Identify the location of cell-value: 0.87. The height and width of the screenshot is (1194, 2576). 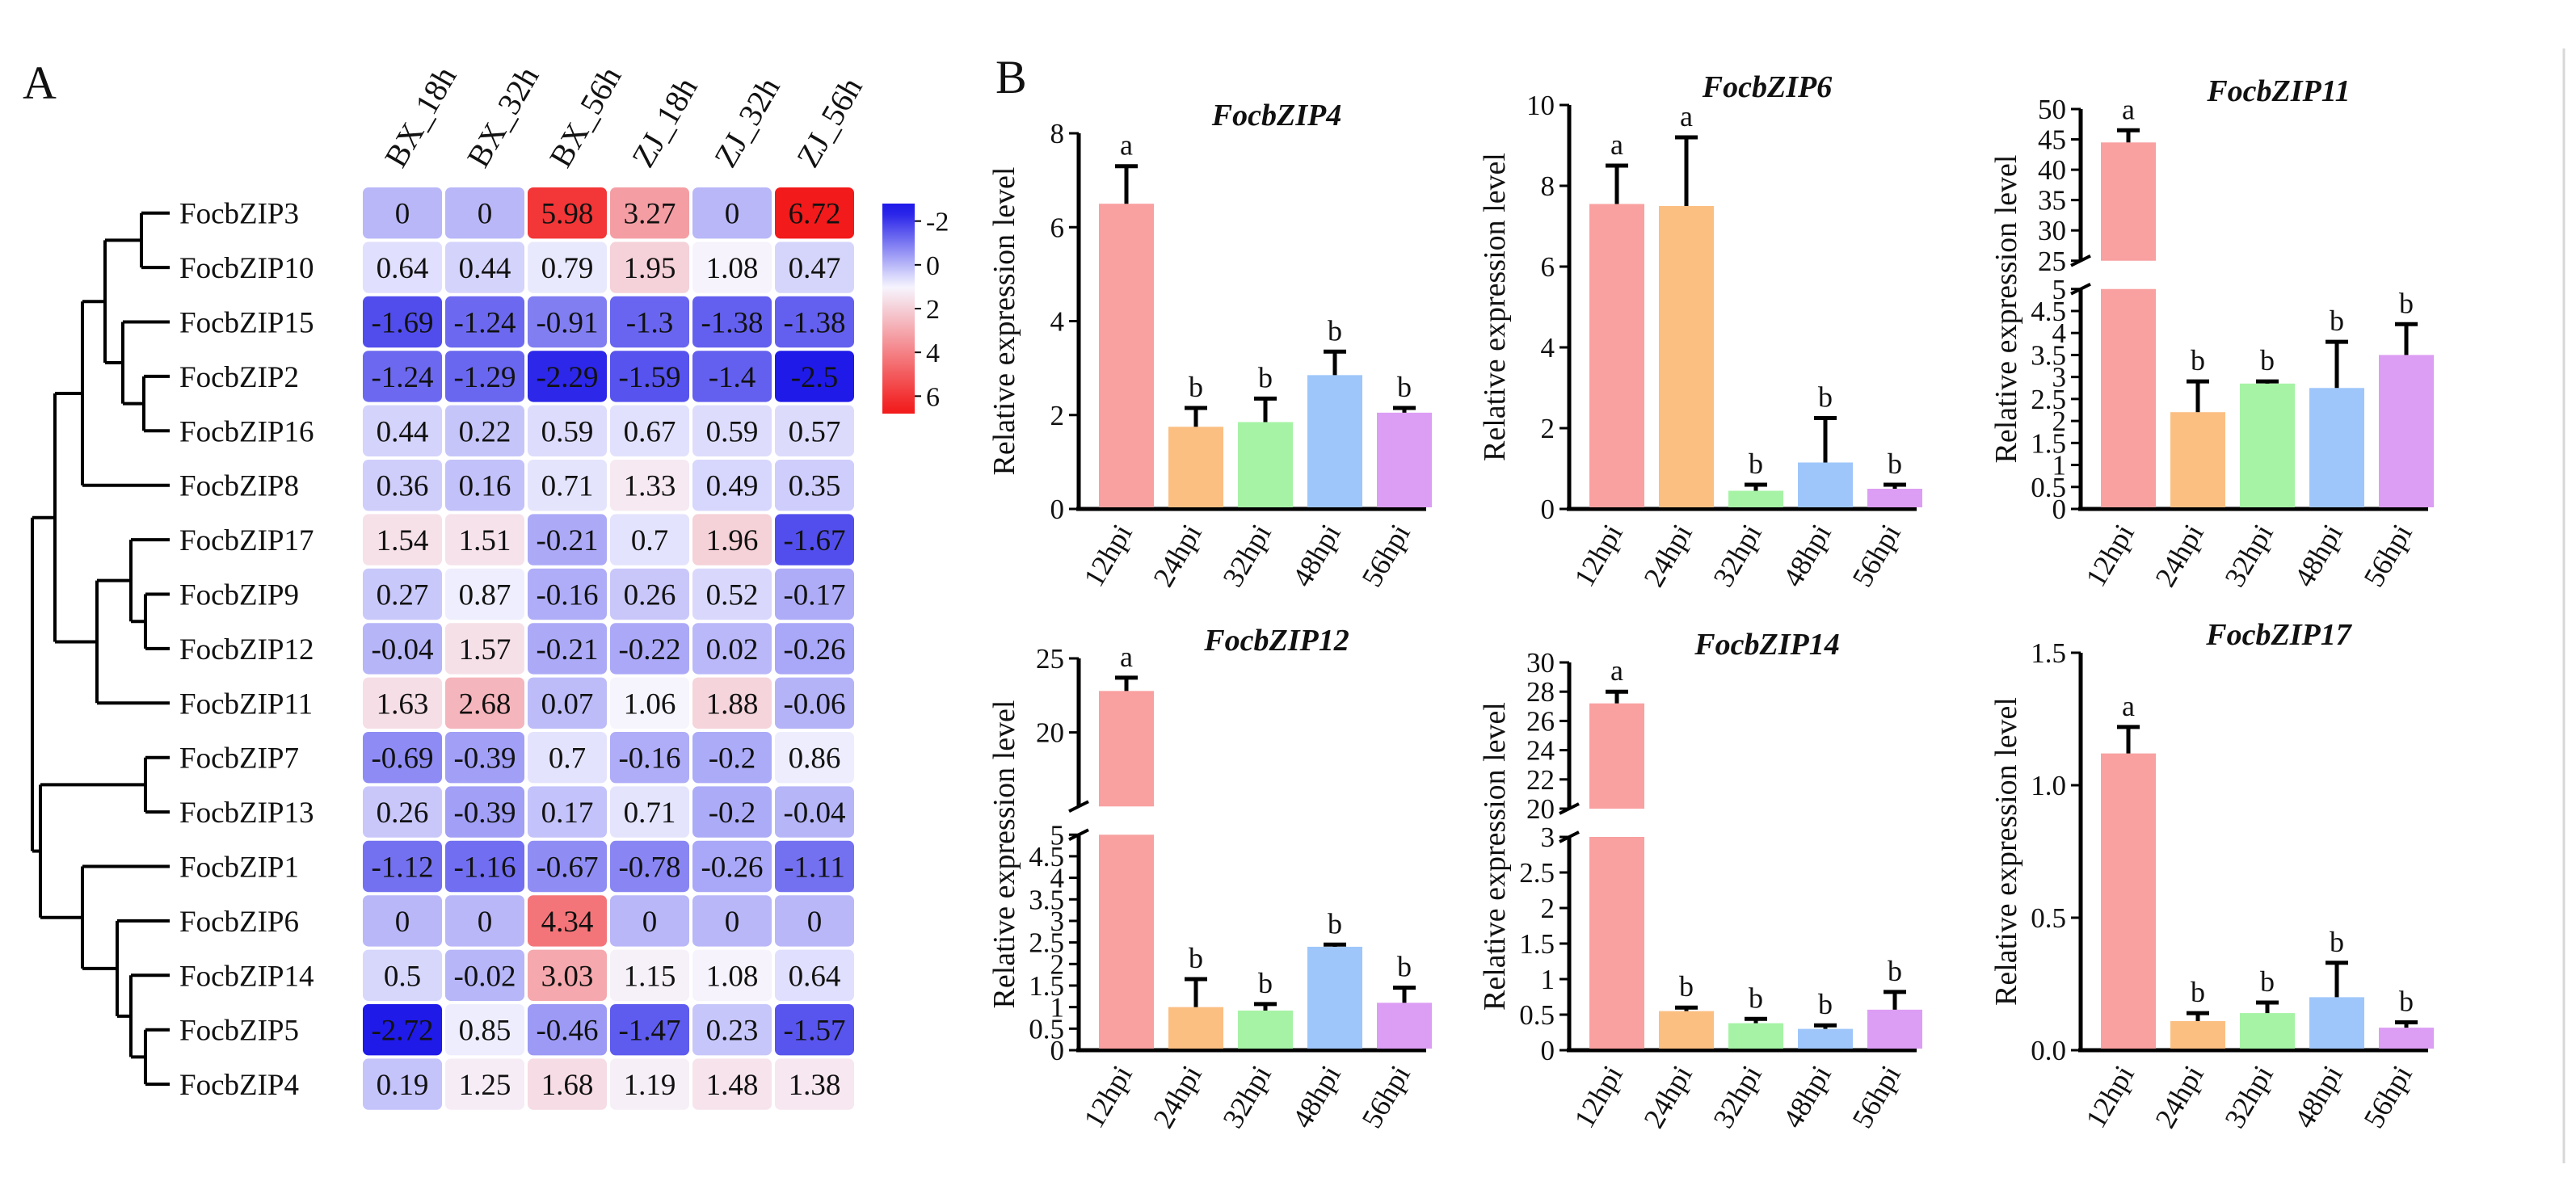
(485, 595).